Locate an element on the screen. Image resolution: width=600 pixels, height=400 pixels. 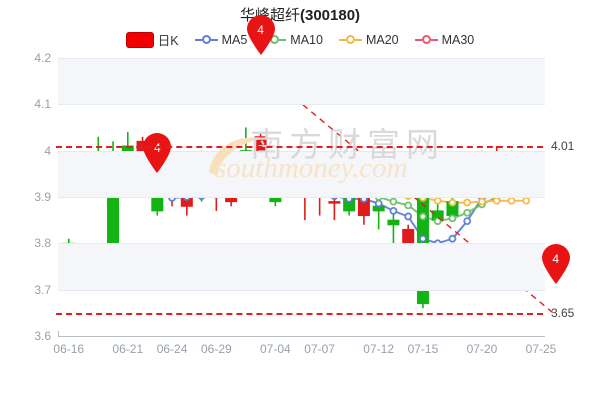
y-axis-label: 4 is located at coordinates (47, 150).